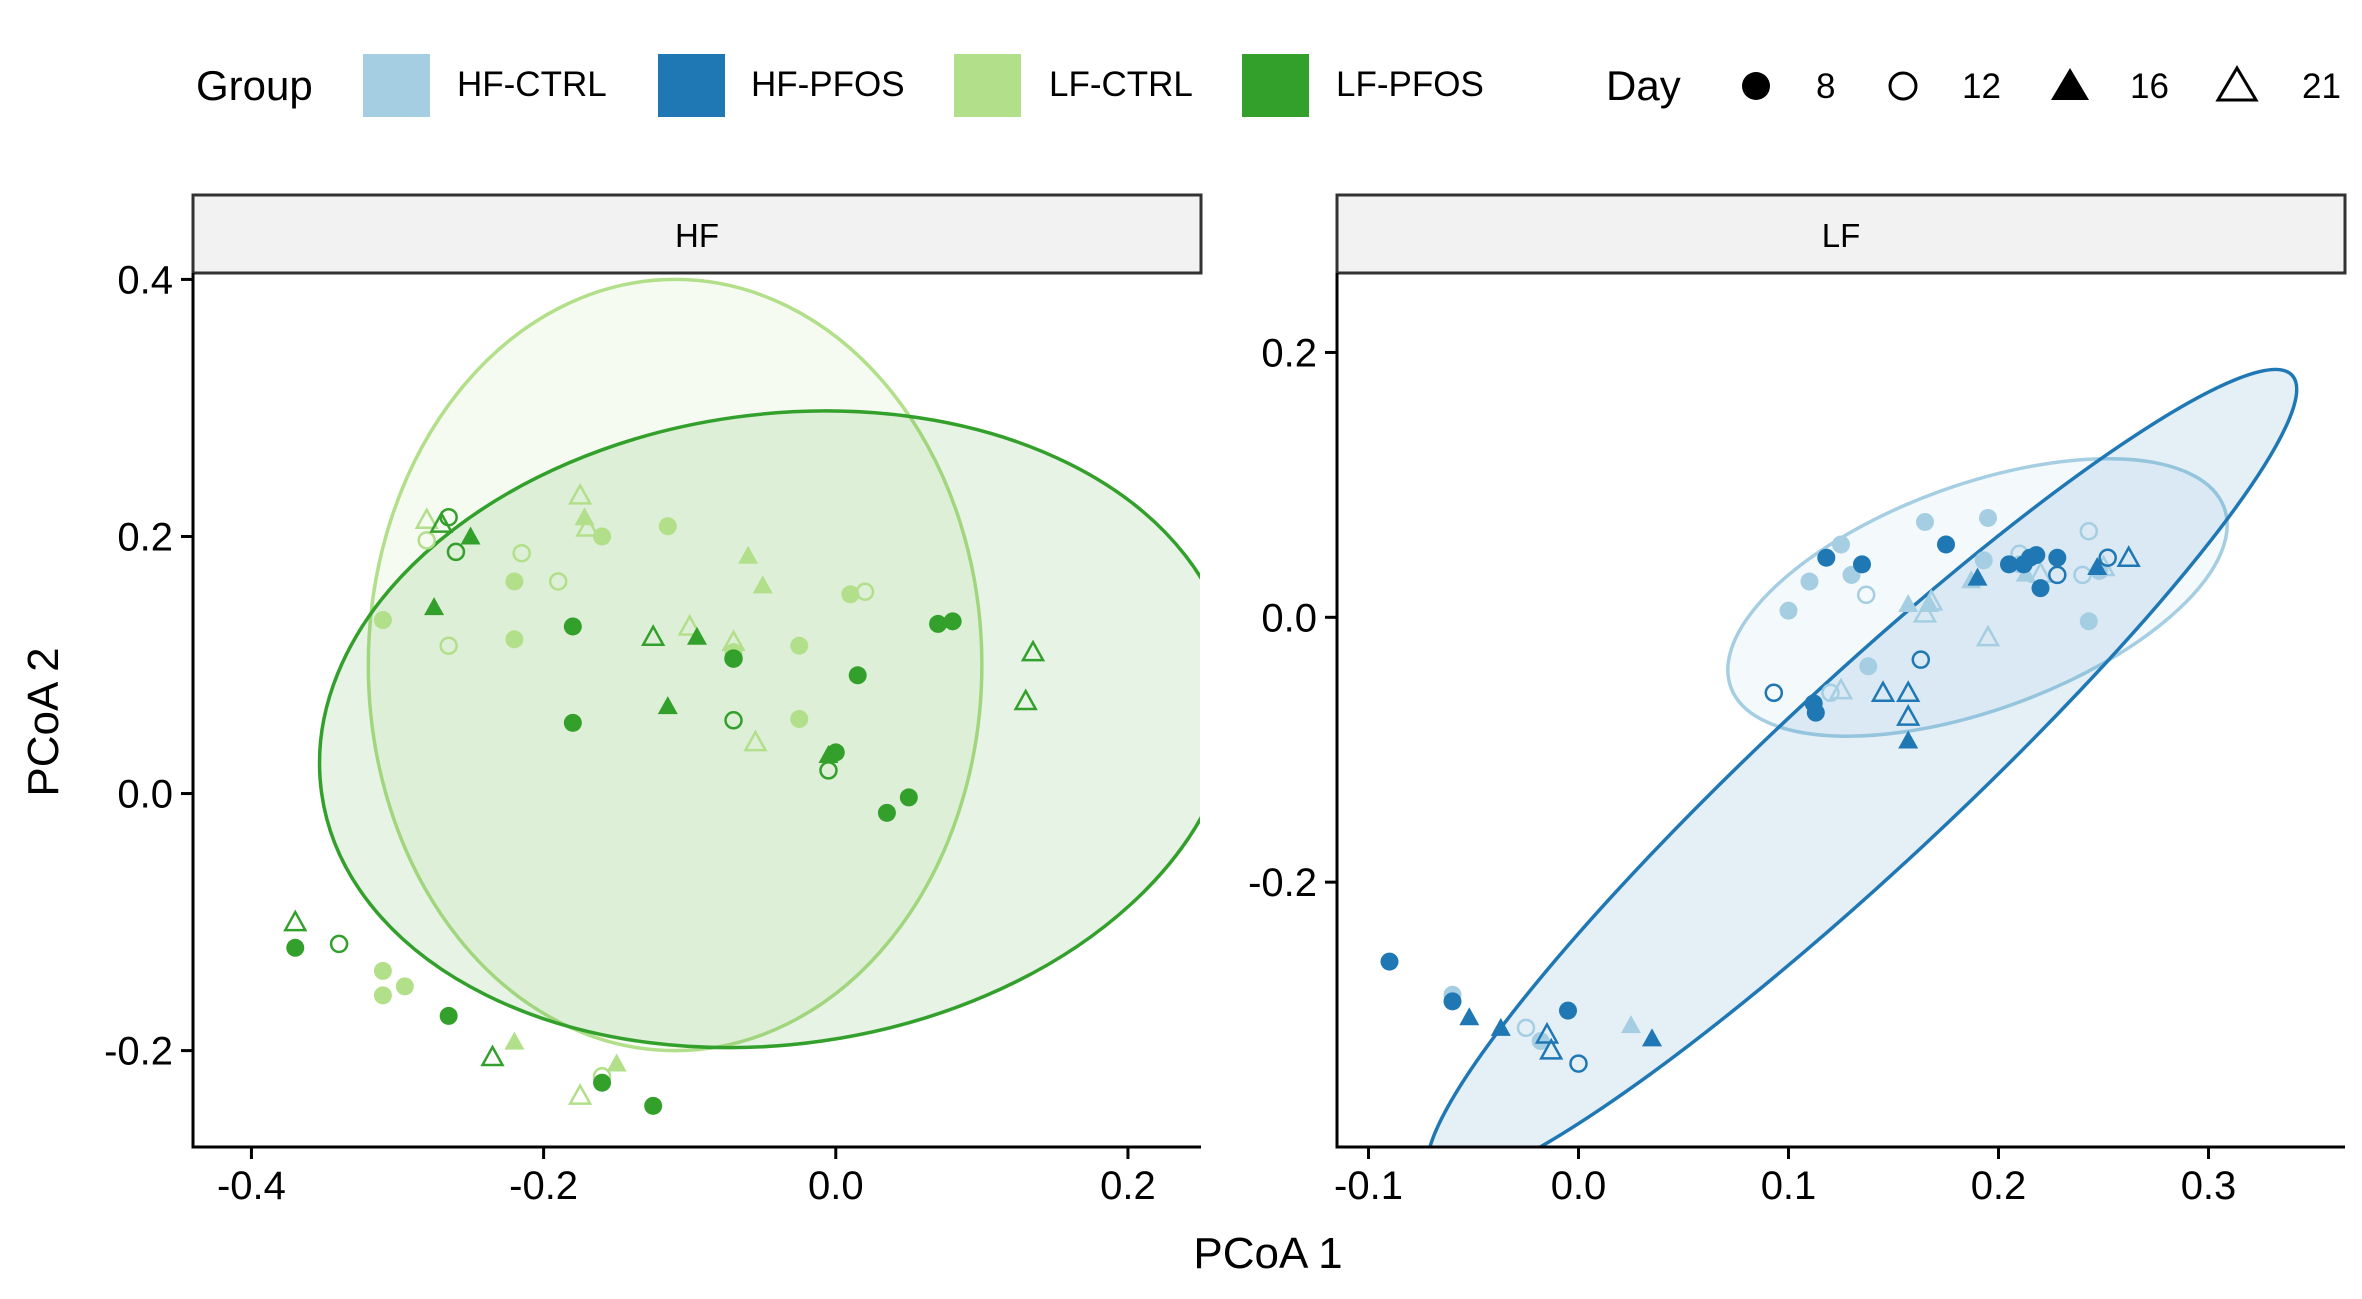 This screenshot has width=2362, height=1299. I want to click on panel-hf-strip-label: HF, so click(697, 235).